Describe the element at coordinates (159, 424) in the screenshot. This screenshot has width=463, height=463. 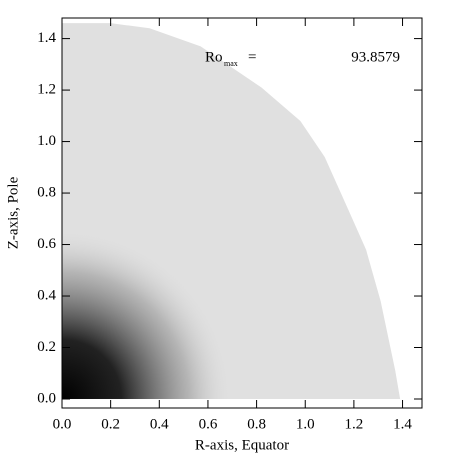
I see `x-tick-label: 0.4` at that location.